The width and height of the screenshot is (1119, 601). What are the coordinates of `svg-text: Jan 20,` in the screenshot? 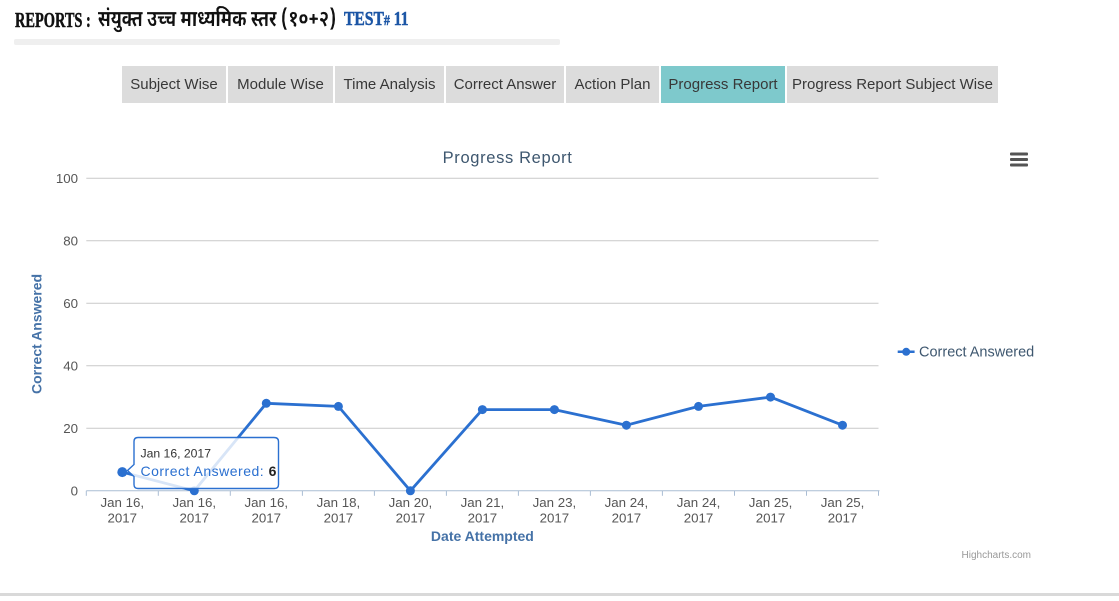 It's located at (411, 502).